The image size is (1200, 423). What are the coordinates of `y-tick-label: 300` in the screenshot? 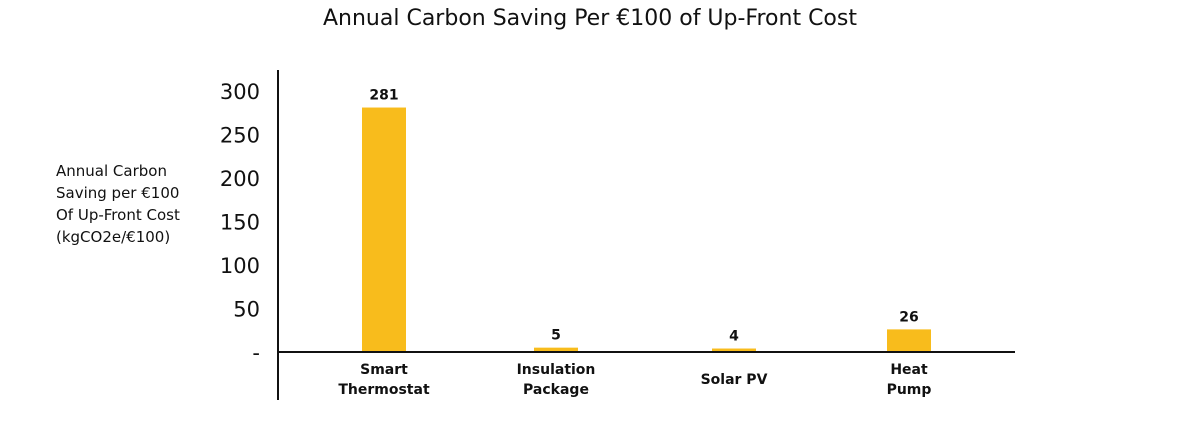 It's located at (240, 92).